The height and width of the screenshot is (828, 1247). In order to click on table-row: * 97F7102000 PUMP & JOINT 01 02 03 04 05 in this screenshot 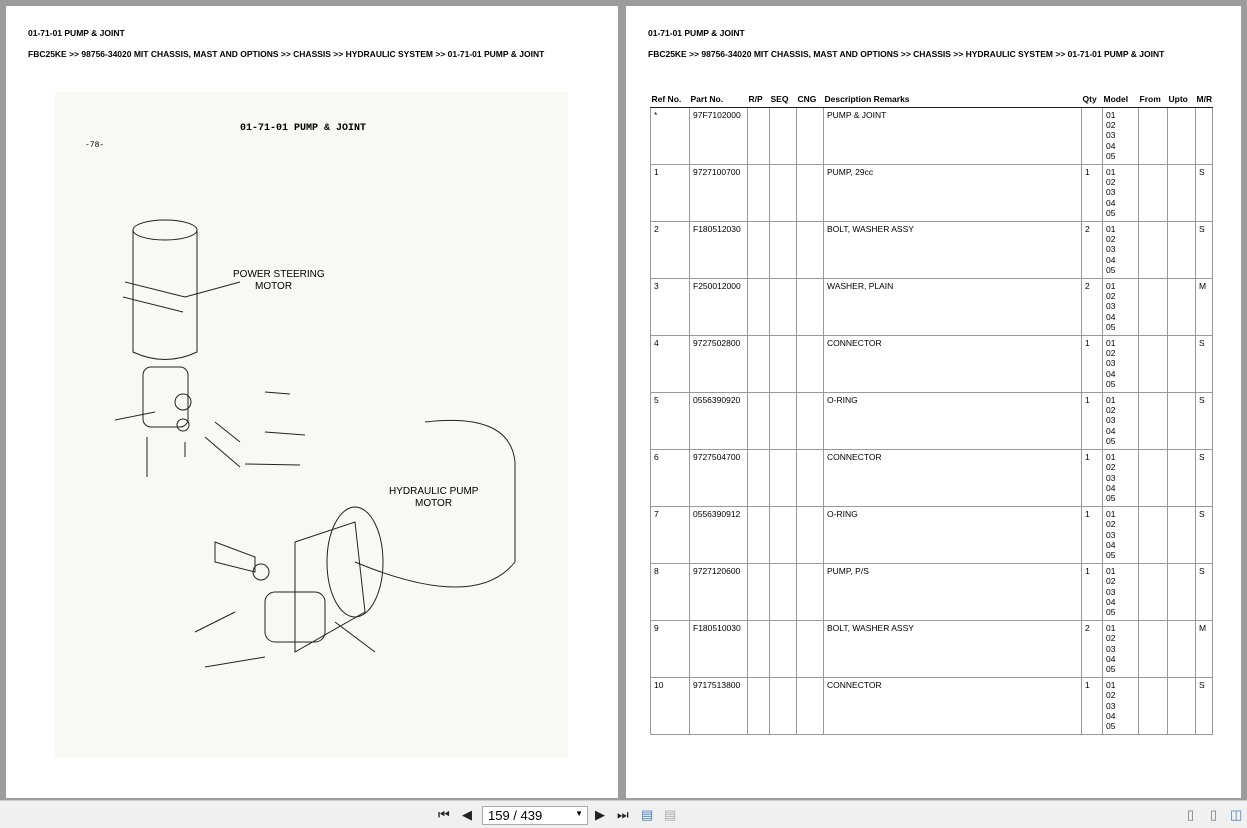, I will do `click(931, 135)`.